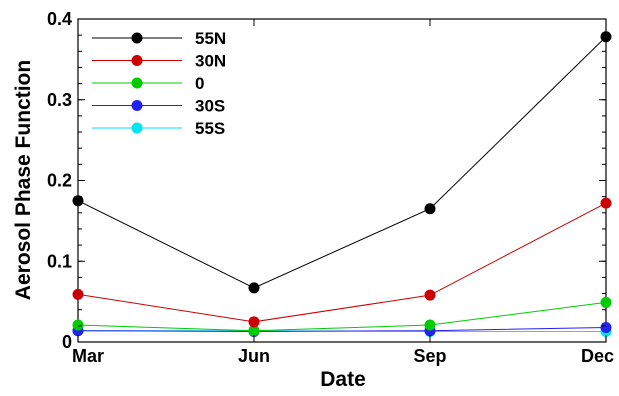  I want to click on legend-label: 0, so click(199, 83).